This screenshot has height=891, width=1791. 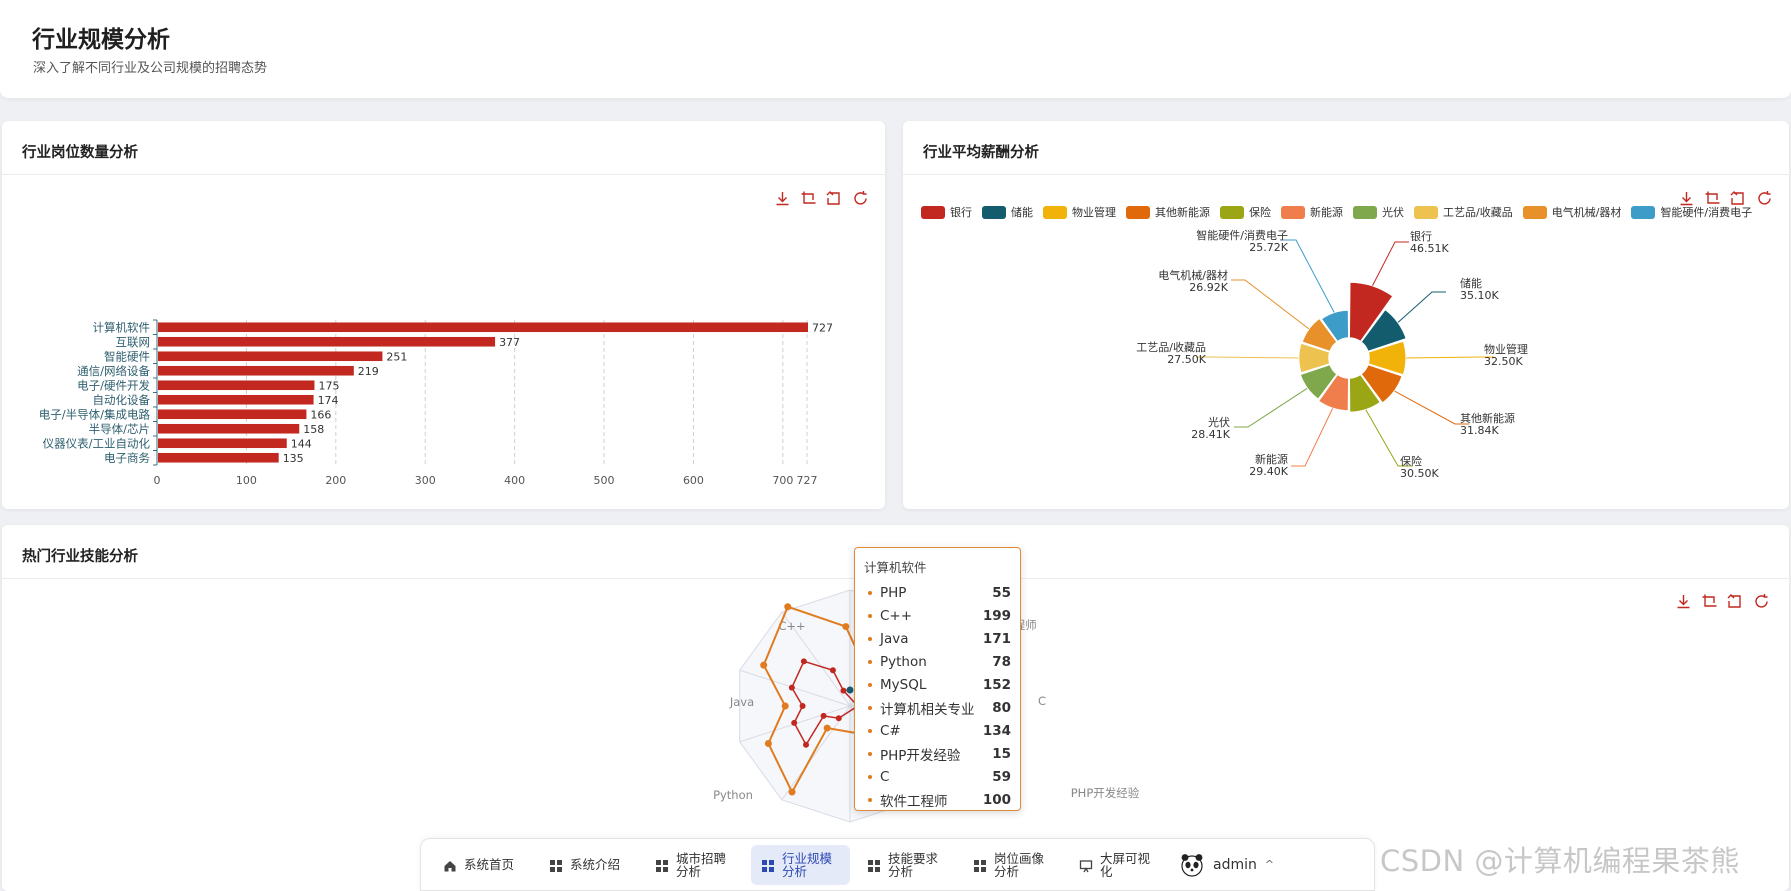 What do you see at coordinates (895, 567) in the screenshot?
I see `tooltip-title: 计算机软件` at bounding box center [895, 567].